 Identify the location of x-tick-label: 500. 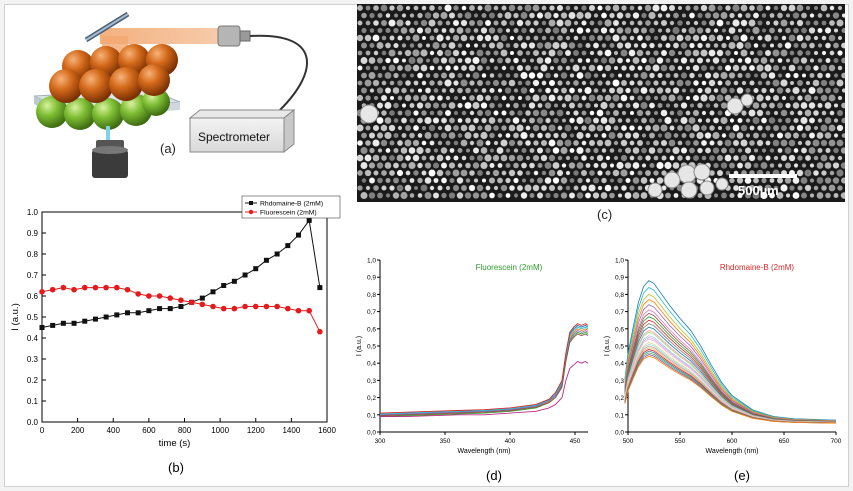
(628, 441).